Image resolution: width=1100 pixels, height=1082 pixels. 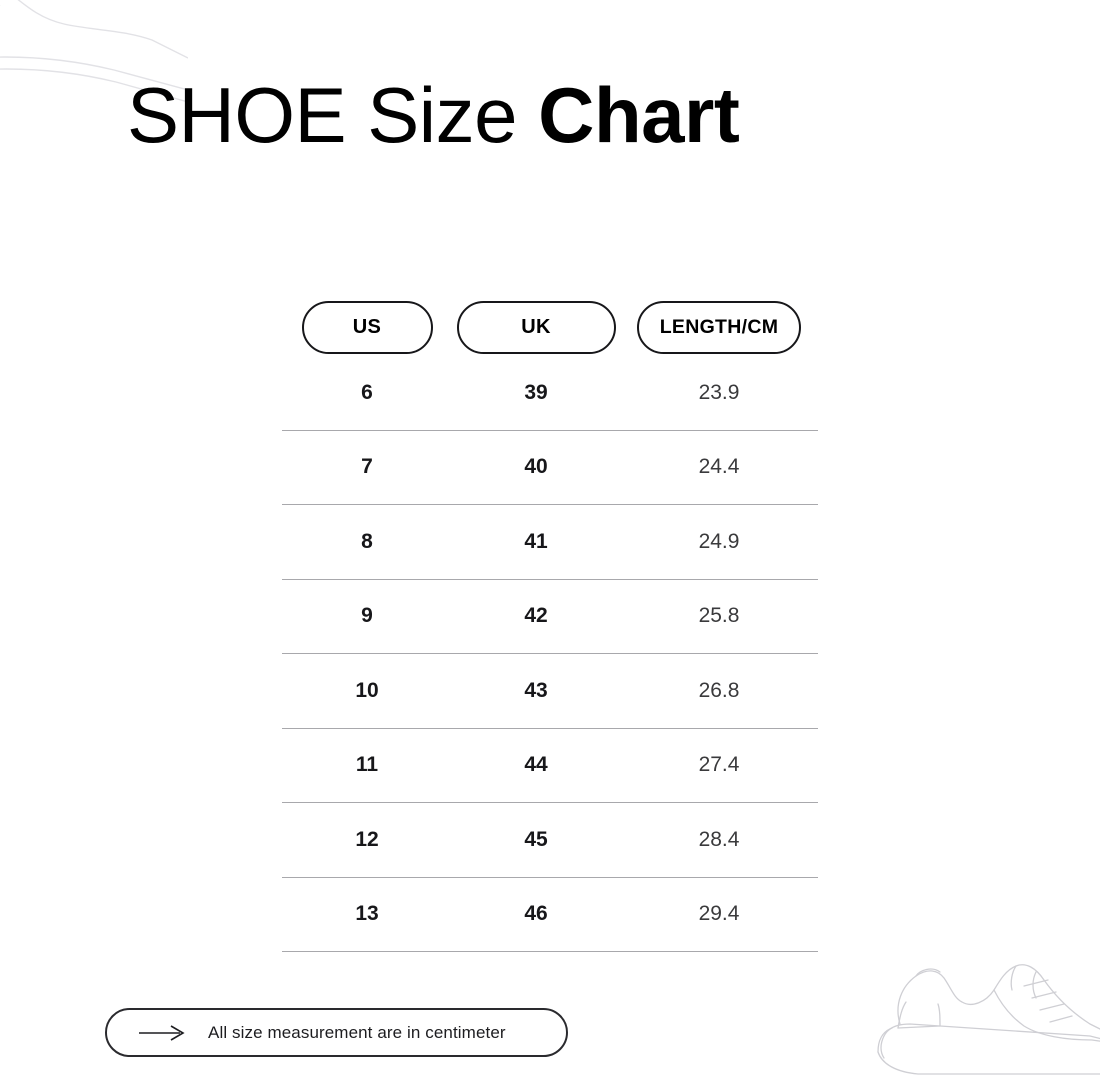 What do you see at coordinates (357, 1032) in the screenshot?
I see `measurement-note-text: All size measurement are in centimeter` at bounding box center [357, 1032].